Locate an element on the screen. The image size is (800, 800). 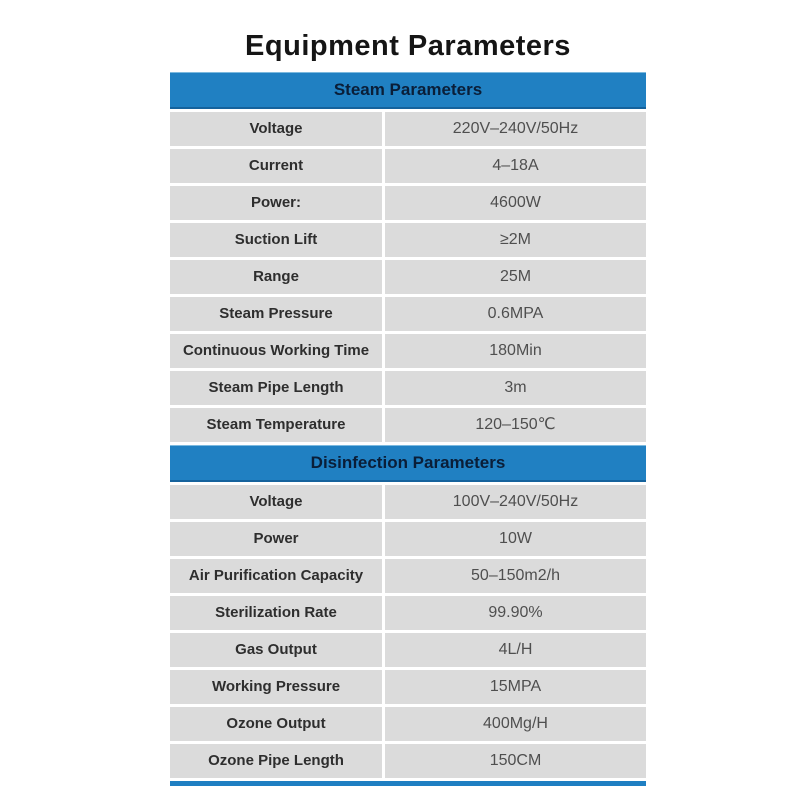
parameter-label: Gas Output is located at coordinates (276, 650).